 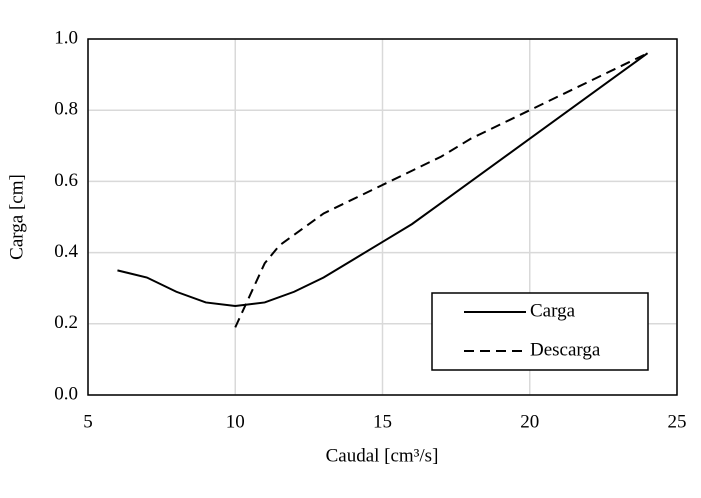 I want to click on y-axis-label: Carga [cm], so click(x=16, y=217).